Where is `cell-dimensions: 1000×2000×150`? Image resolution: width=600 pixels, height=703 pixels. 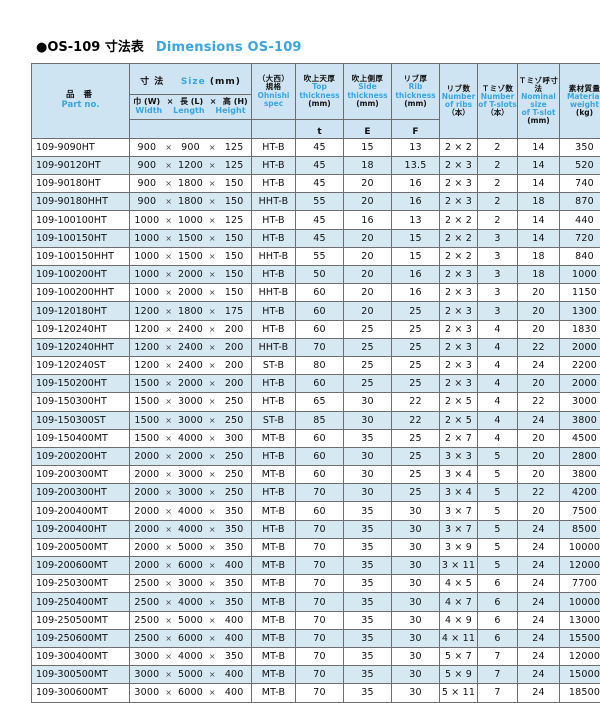
cell-dimensions: 1000×2000×150 is located at coordinates (191, 275).